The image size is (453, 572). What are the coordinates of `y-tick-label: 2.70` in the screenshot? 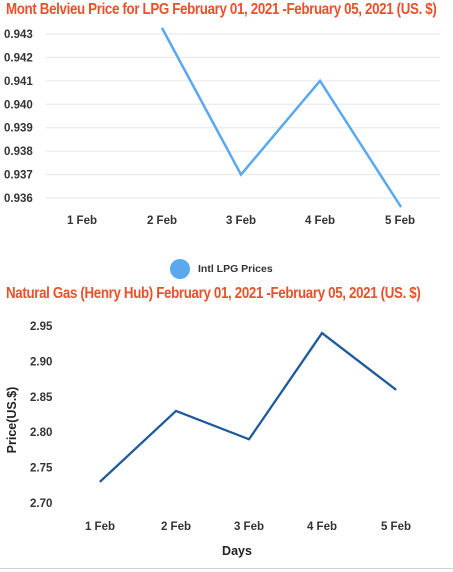 It's located at (41, 504).